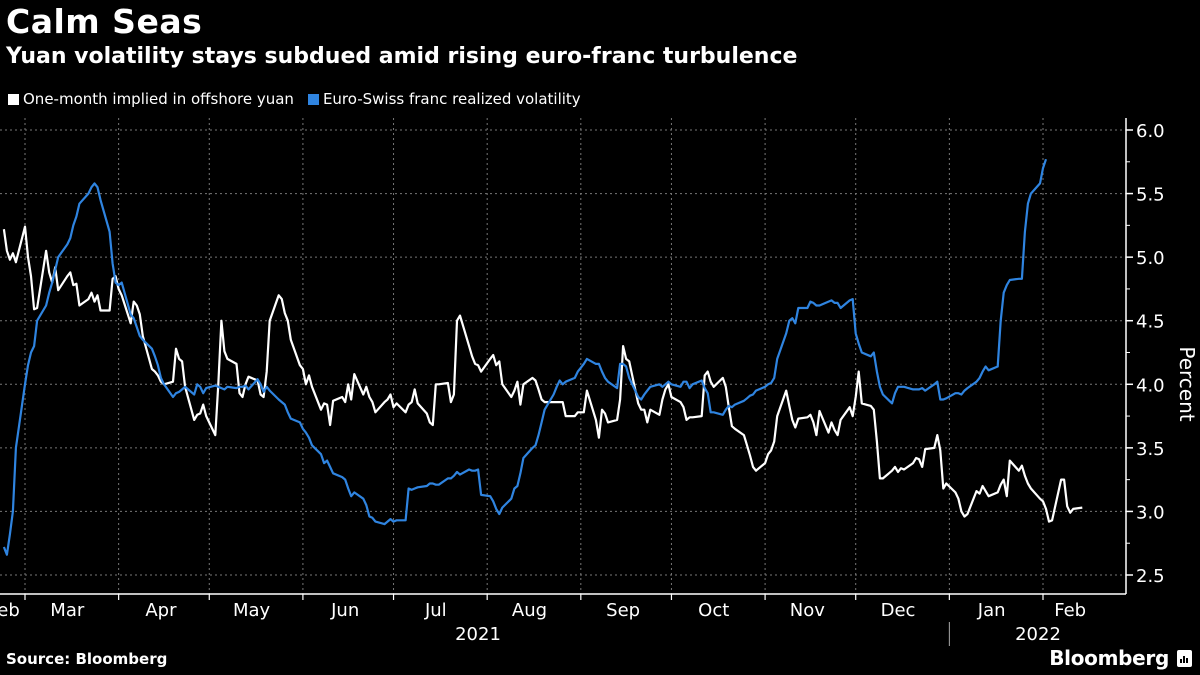  Describe the element at coordinates (1187, 383) in the screenshot. I see `y-axis-label: Percent` at that location.